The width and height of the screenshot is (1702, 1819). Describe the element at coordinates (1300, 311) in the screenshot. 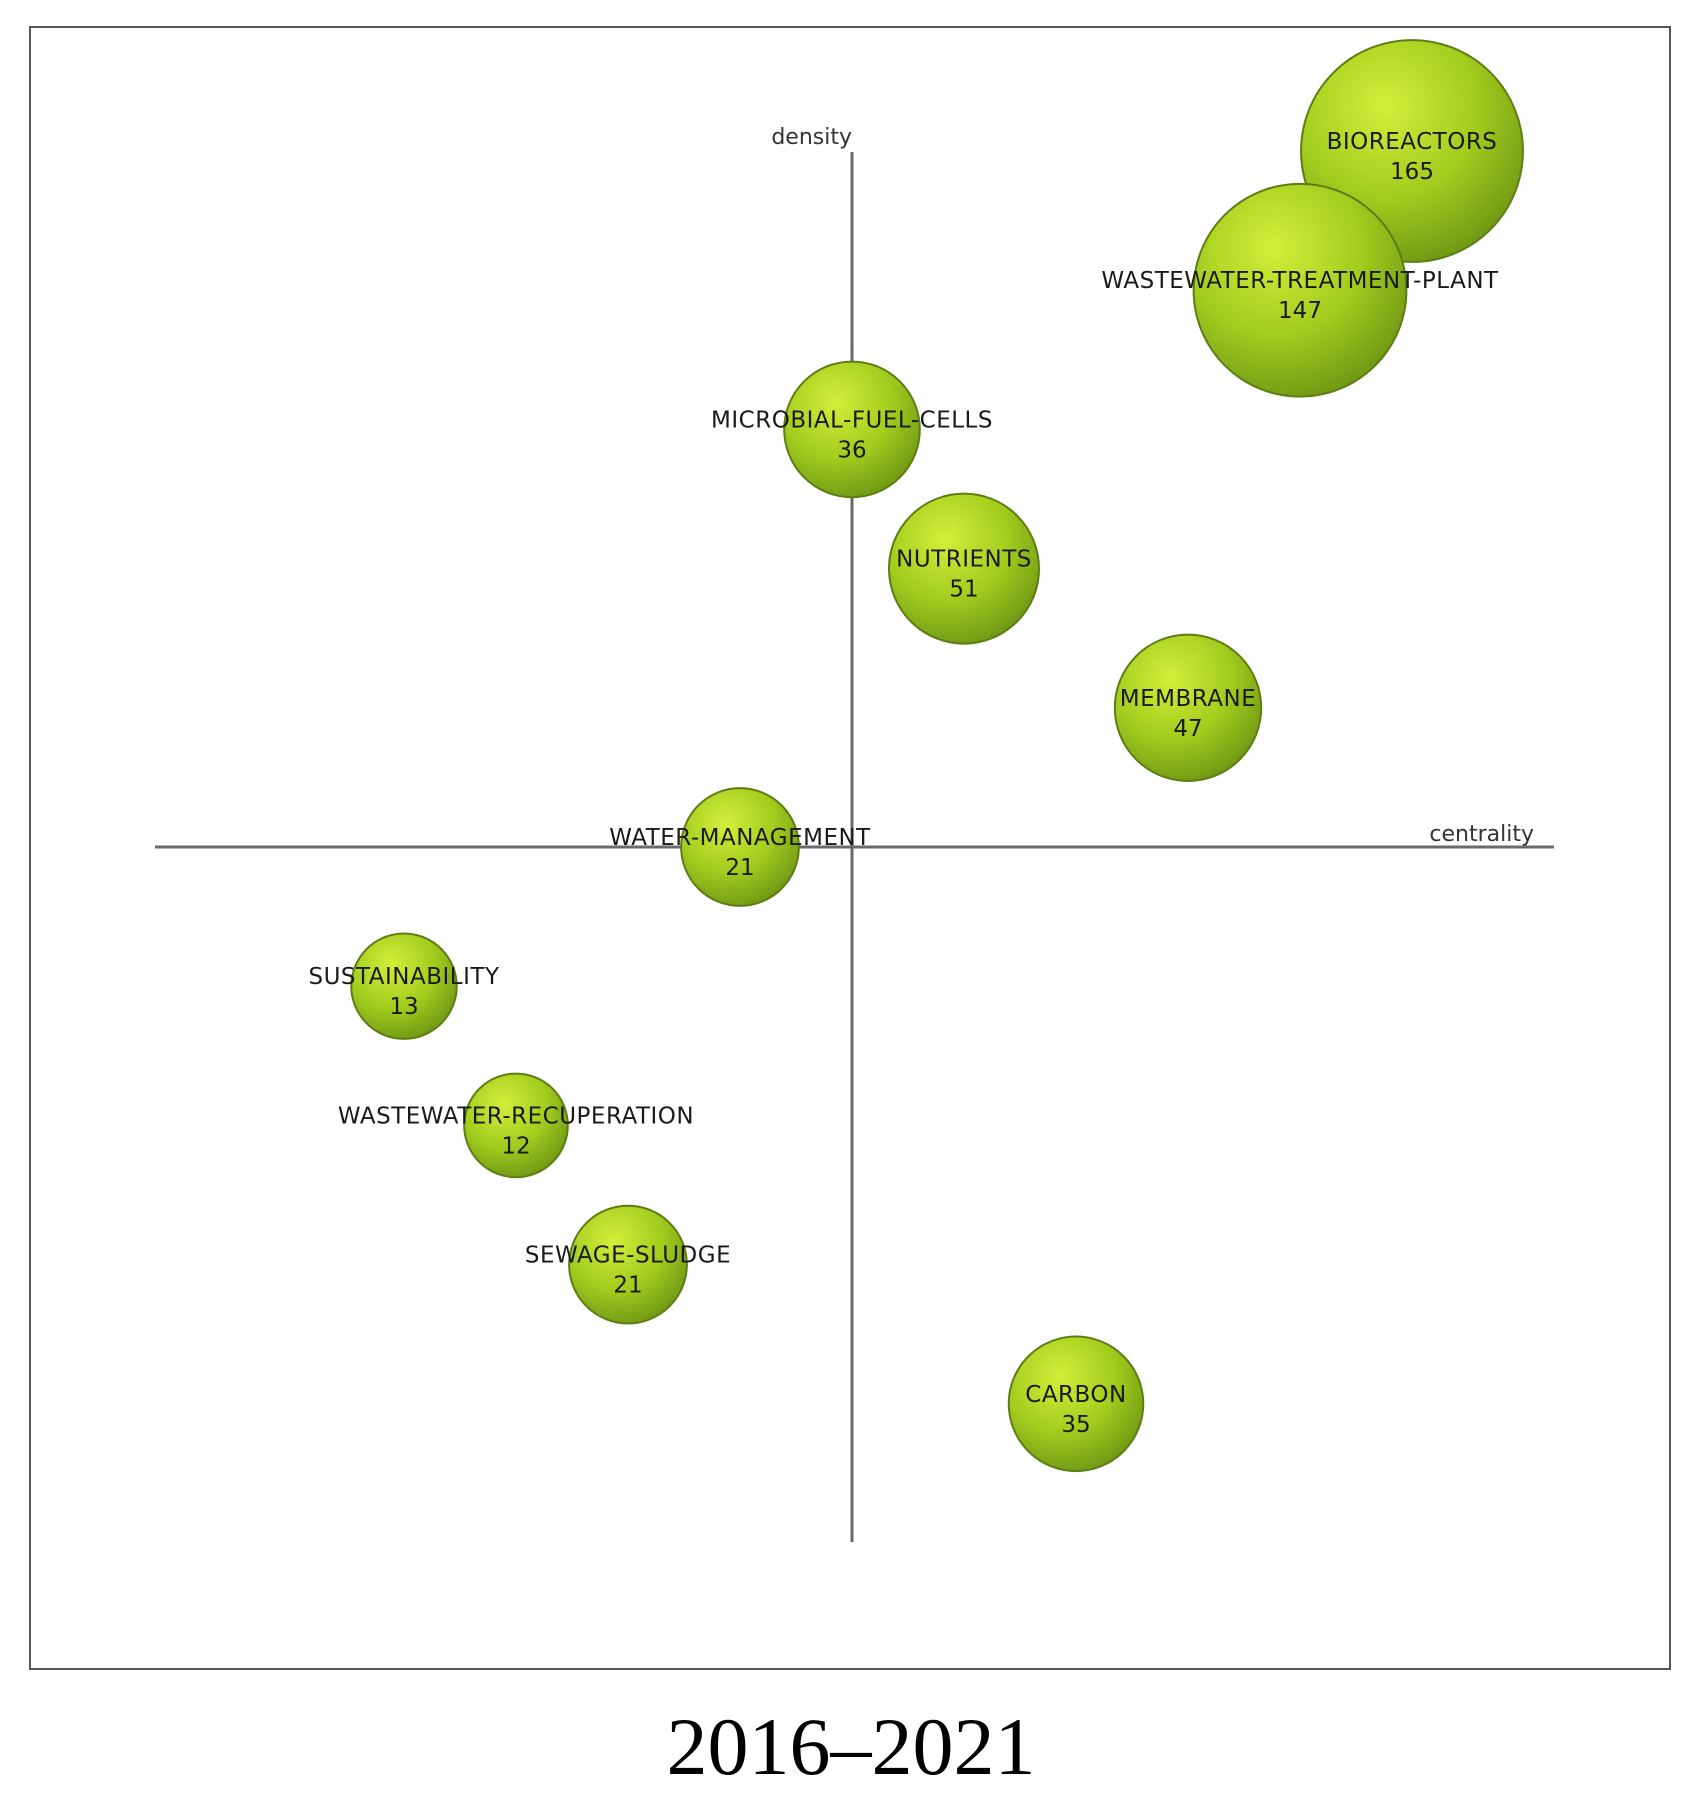

I see `theme-count: 147` at that location.